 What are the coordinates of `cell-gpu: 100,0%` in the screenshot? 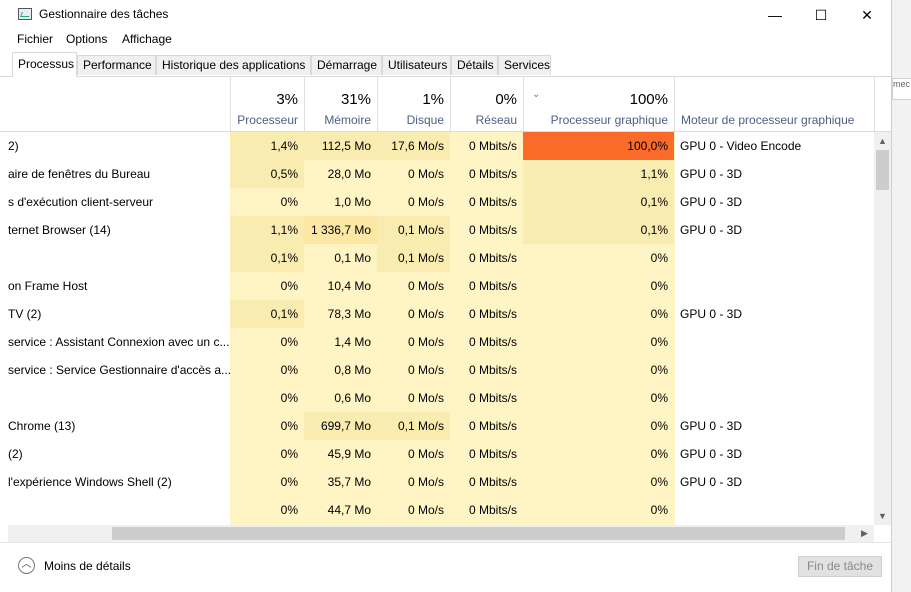 It's located at (598, 146).